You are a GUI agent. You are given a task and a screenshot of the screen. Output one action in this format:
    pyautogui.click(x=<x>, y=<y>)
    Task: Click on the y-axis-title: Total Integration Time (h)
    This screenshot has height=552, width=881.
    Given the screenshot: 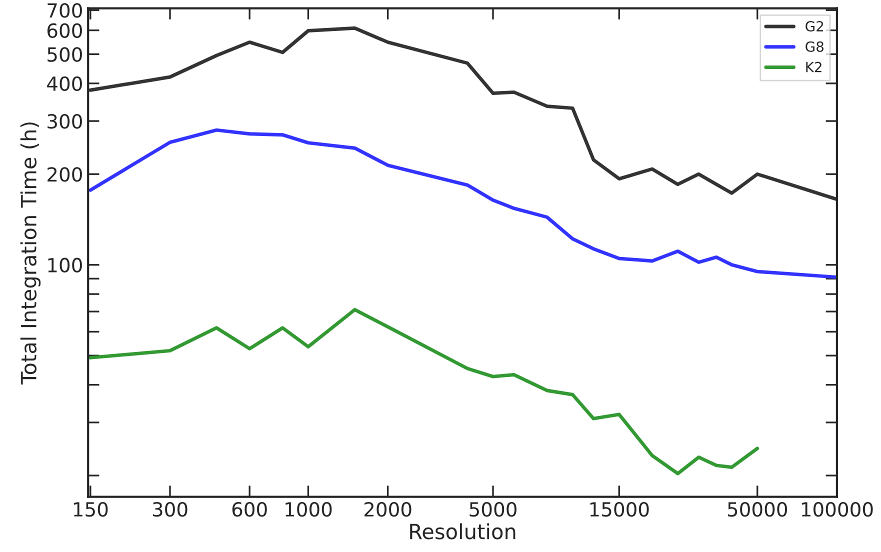 What is the action you would take?
    pyautogui.click(x=30, y=253)
    